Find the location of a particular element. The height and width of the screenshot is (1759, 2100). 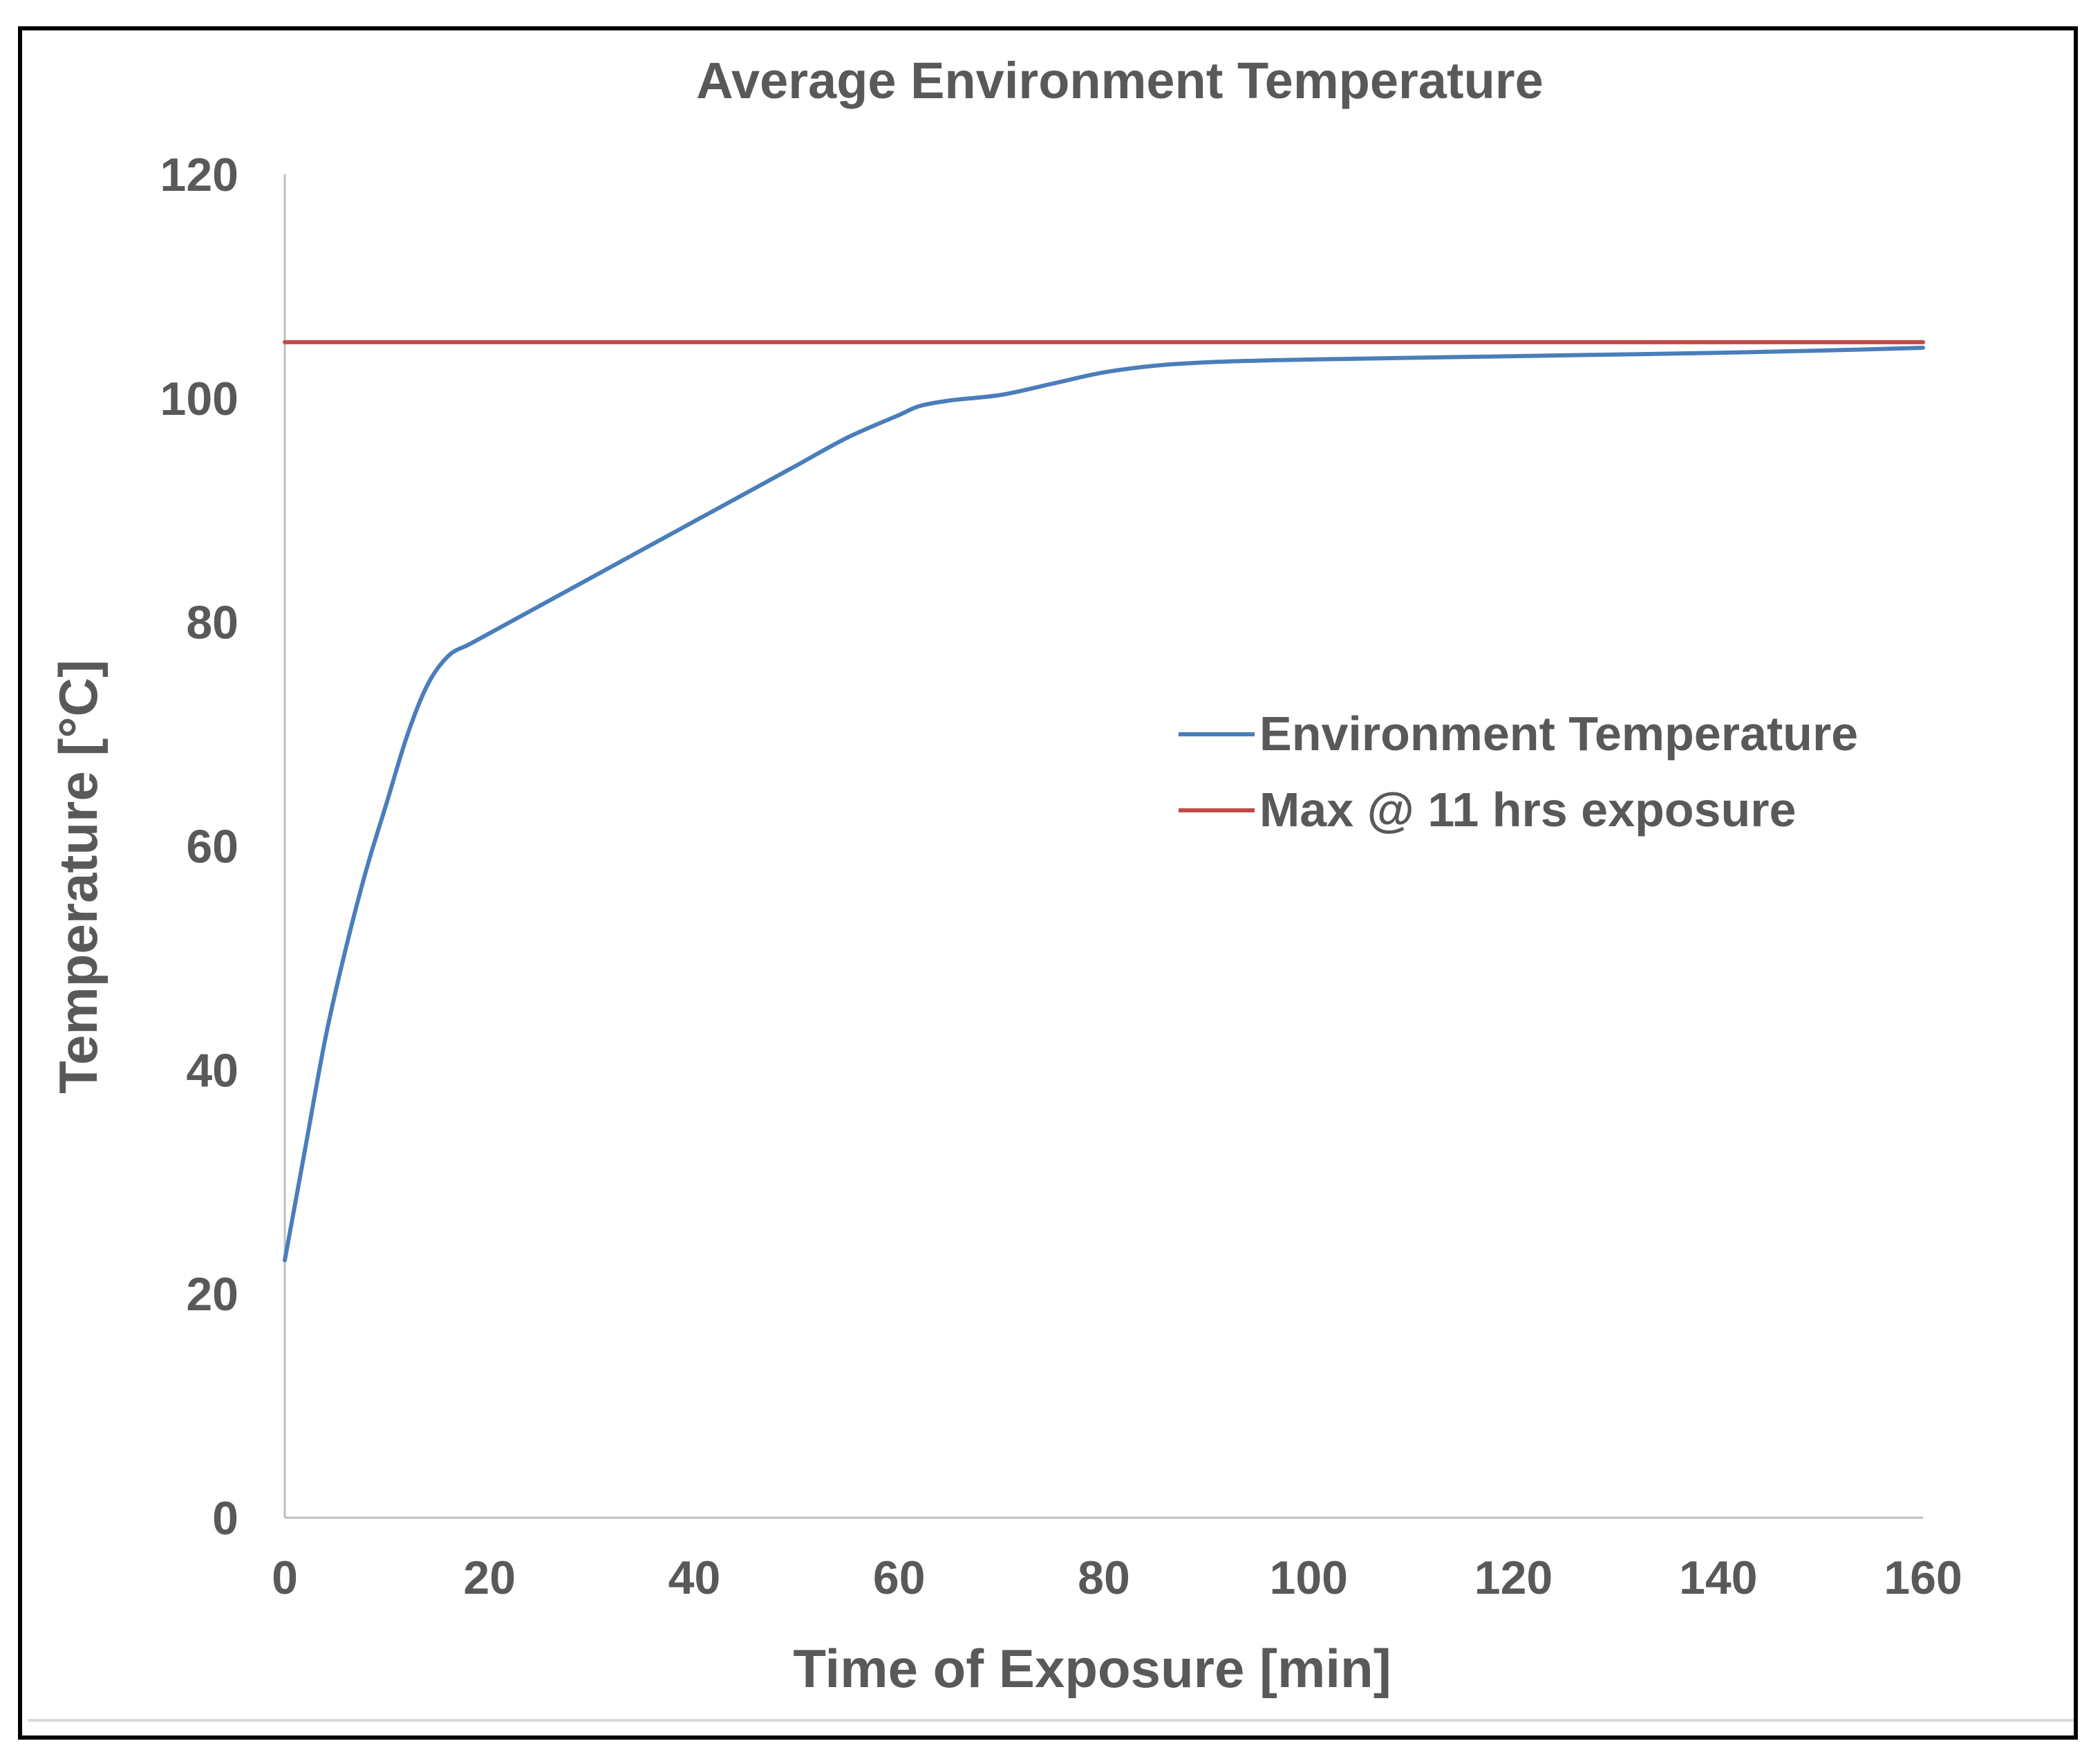

y-tick-label: 60 is located at coordinates (212, 847).